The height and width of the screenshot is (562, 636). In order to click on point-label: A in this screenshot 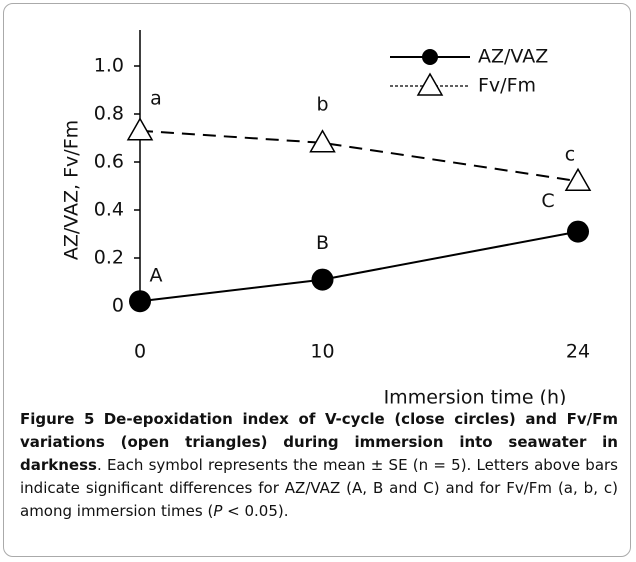, I will do `click(156, 276)`.